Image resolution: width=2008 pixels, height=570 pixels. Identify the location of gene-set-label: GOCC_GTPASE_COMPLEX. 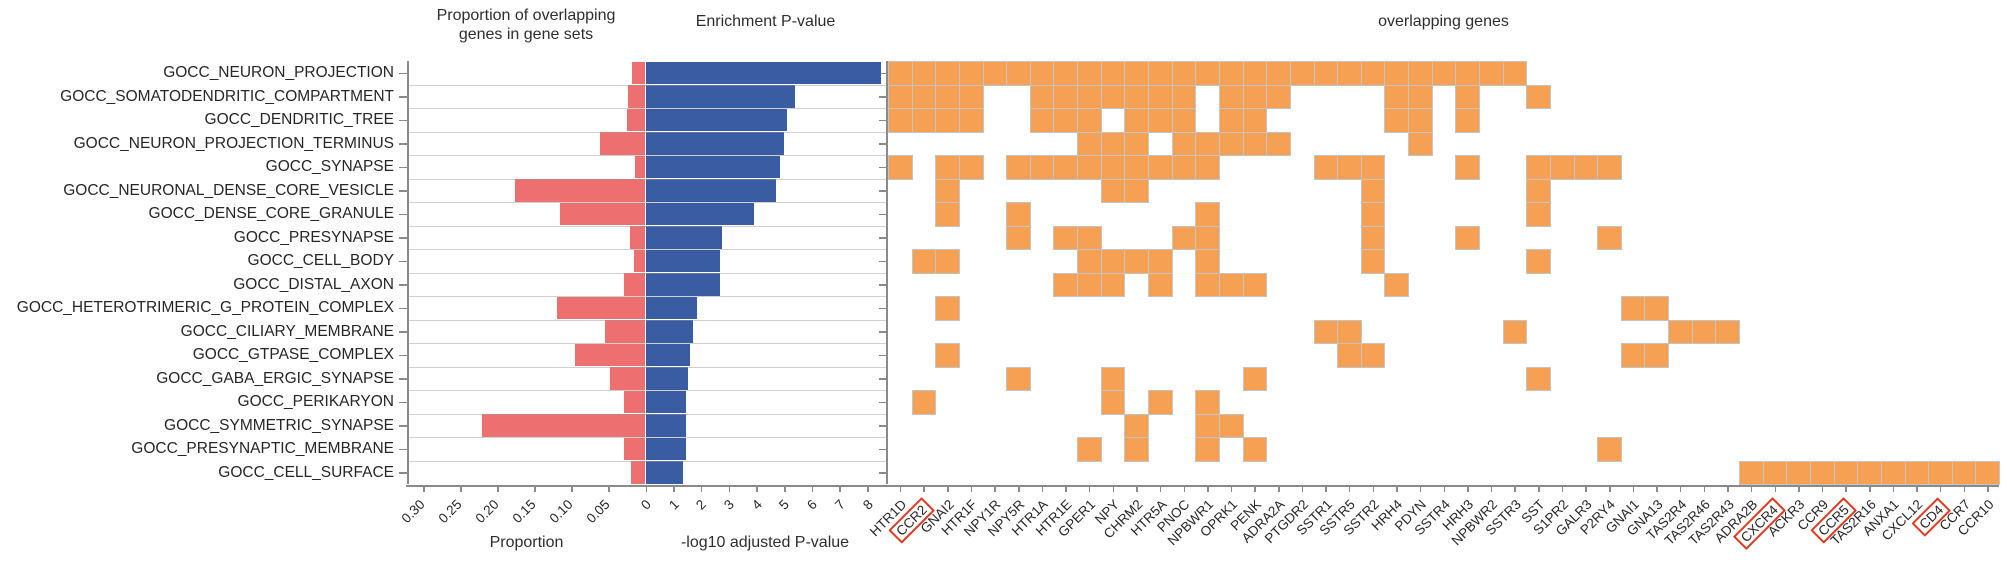
(293, 354).